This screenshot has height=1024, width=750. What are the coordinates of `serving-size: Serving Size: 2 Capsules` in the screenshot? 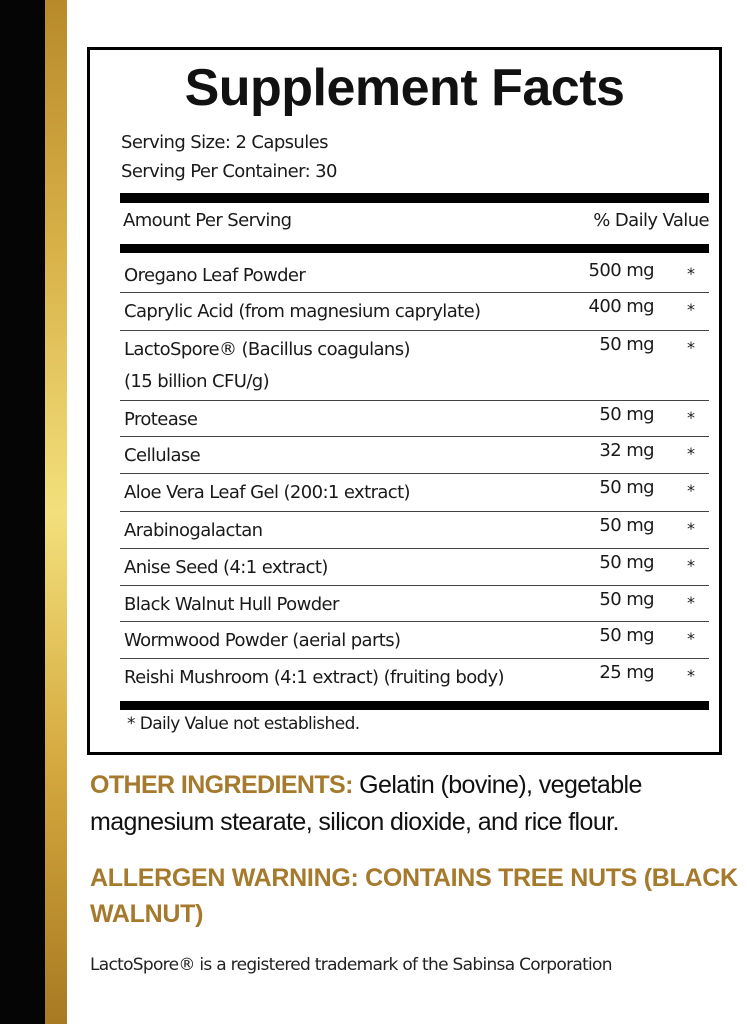 It's located at (224, 142).